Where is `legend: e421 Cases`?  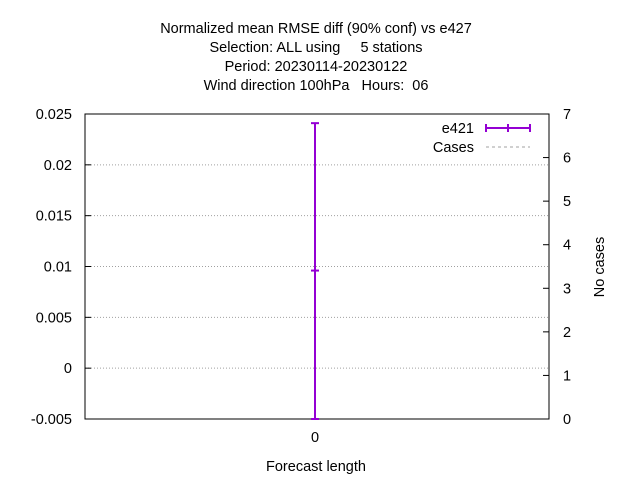 legend: e421 Cases is located at coordinates (482, 138).